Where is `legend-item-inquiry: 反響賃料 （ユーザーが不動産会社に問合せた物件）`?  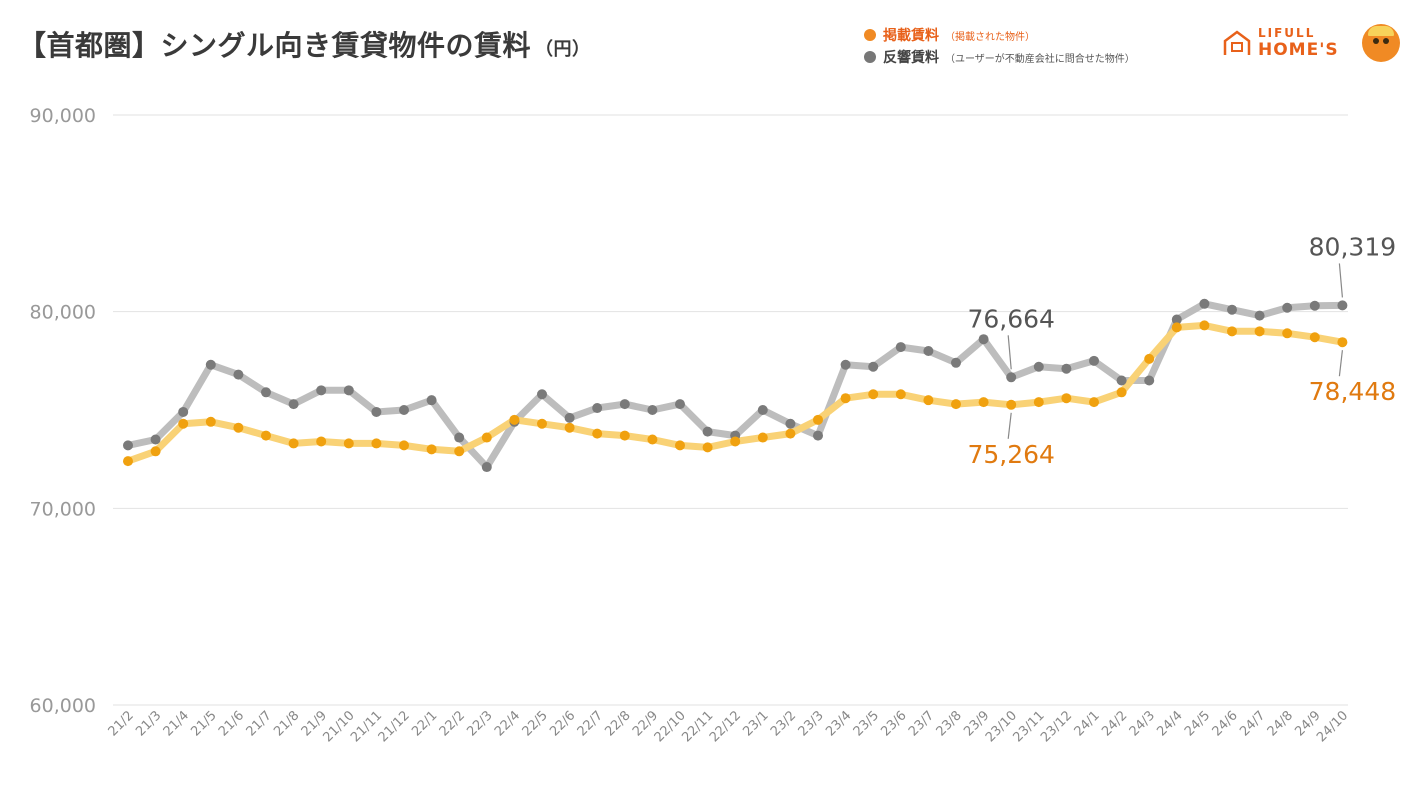
legend-item-inquiry: 反響賃料 （ユーザーが不動産会社に問合せた物件） is located at coordinates (999, 57).